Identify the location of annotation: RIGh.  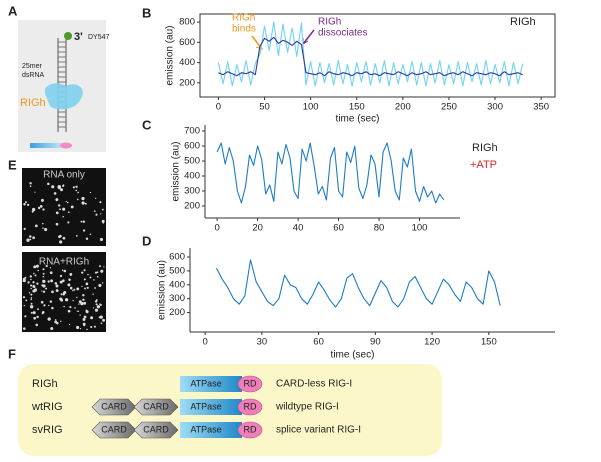
(485, 148).